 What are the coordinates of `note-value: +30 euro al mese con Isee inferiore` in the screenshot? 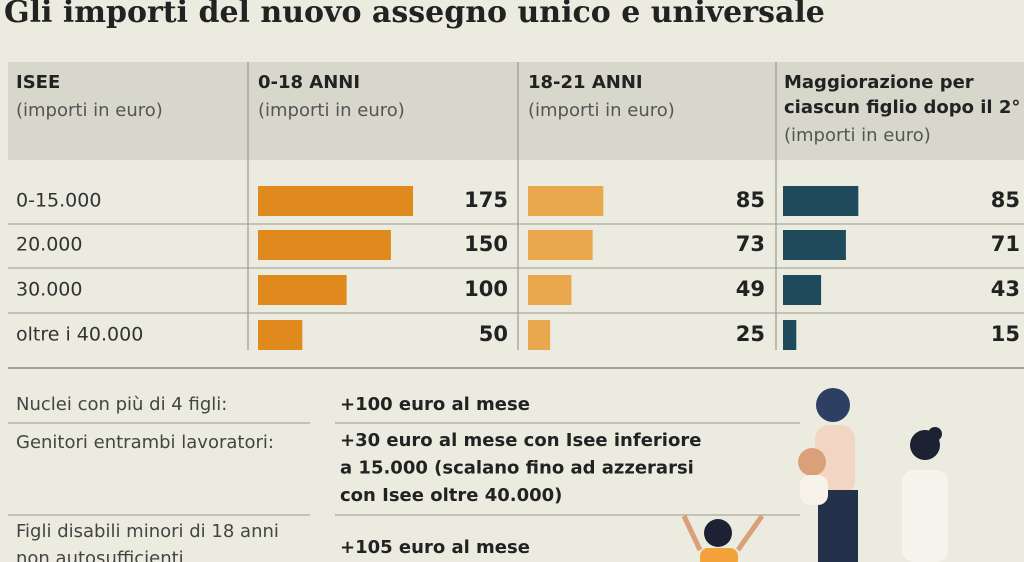 It's located at (520, 440).